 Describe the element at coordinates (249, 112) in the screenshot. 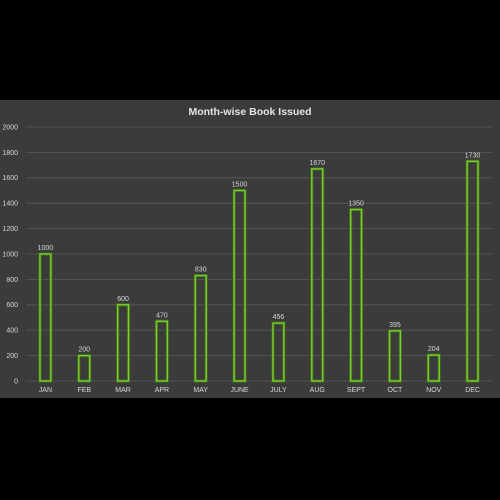

I see `chart-title: Month-wise Book Issued` at that location.